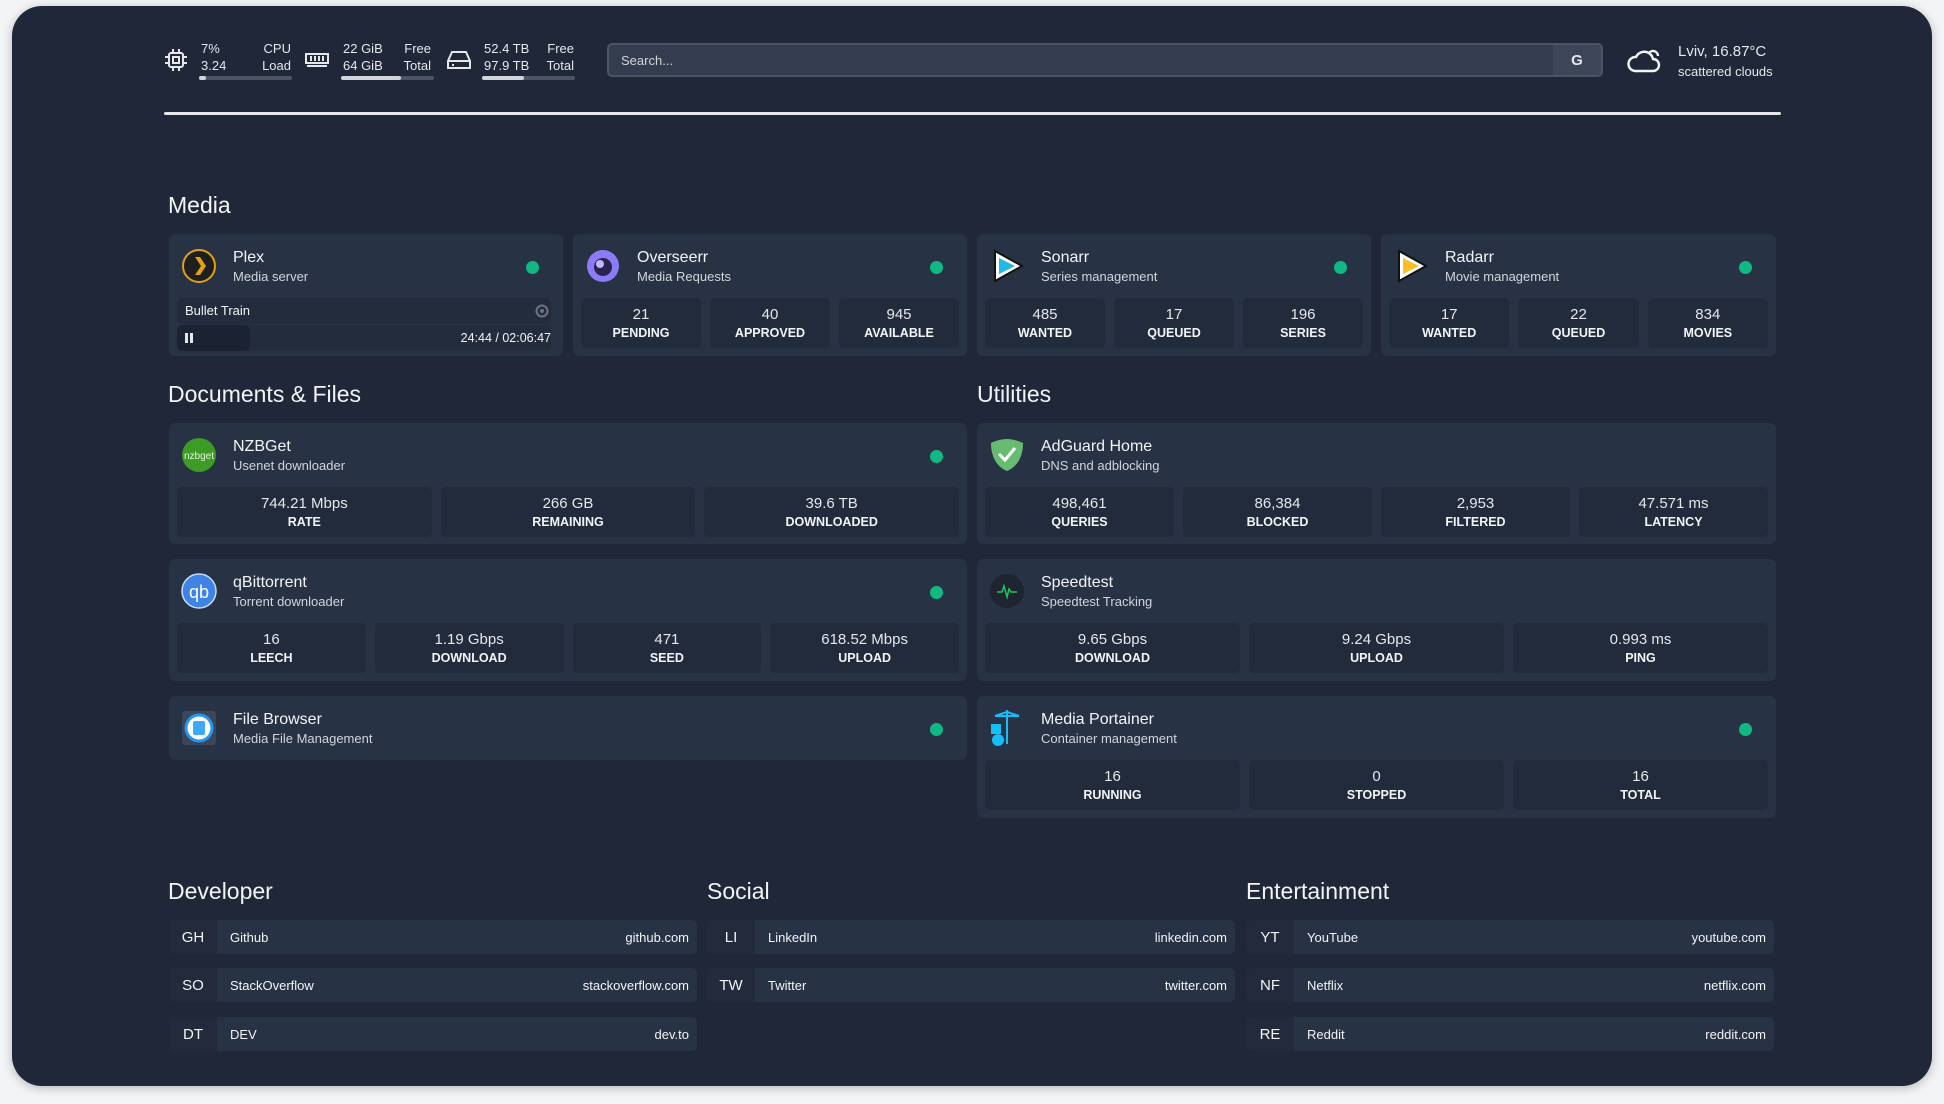 Image resolution: width=1944 pixels, height=1104 pixels. I want to click on stat-label: WANTED, so click(1449, 333).